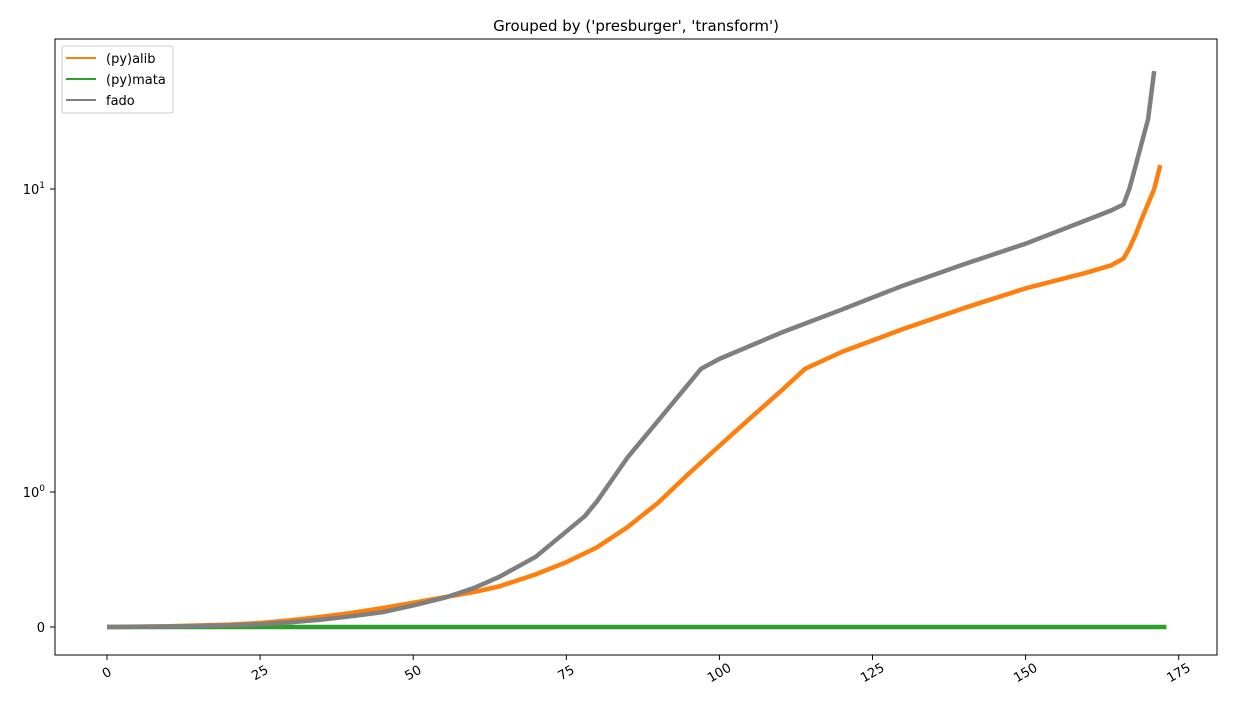 This screenshot has height=710, width=1237. What do you see at coordinates (636, 26) in the screenshot?
I see `chart-title: Grouped by ('presburger', 'transform')` at bounding box center [636, 26].